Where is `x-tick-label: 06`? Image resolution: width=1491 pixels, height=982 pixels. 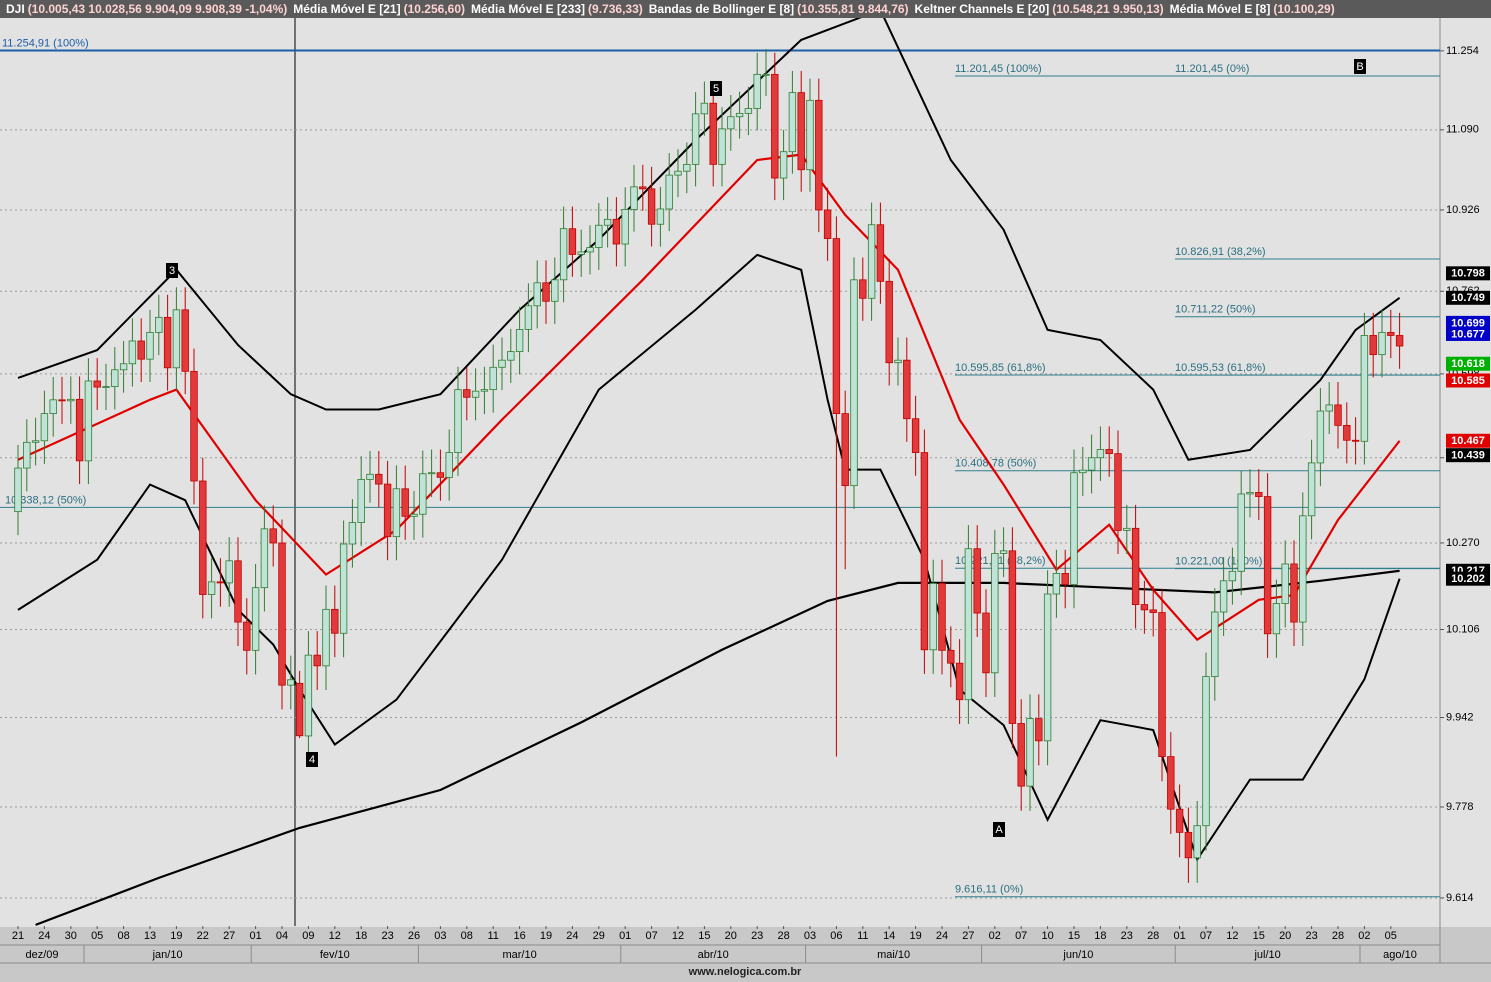
x-tick-label: 06 is located at coordinates (836, 936).